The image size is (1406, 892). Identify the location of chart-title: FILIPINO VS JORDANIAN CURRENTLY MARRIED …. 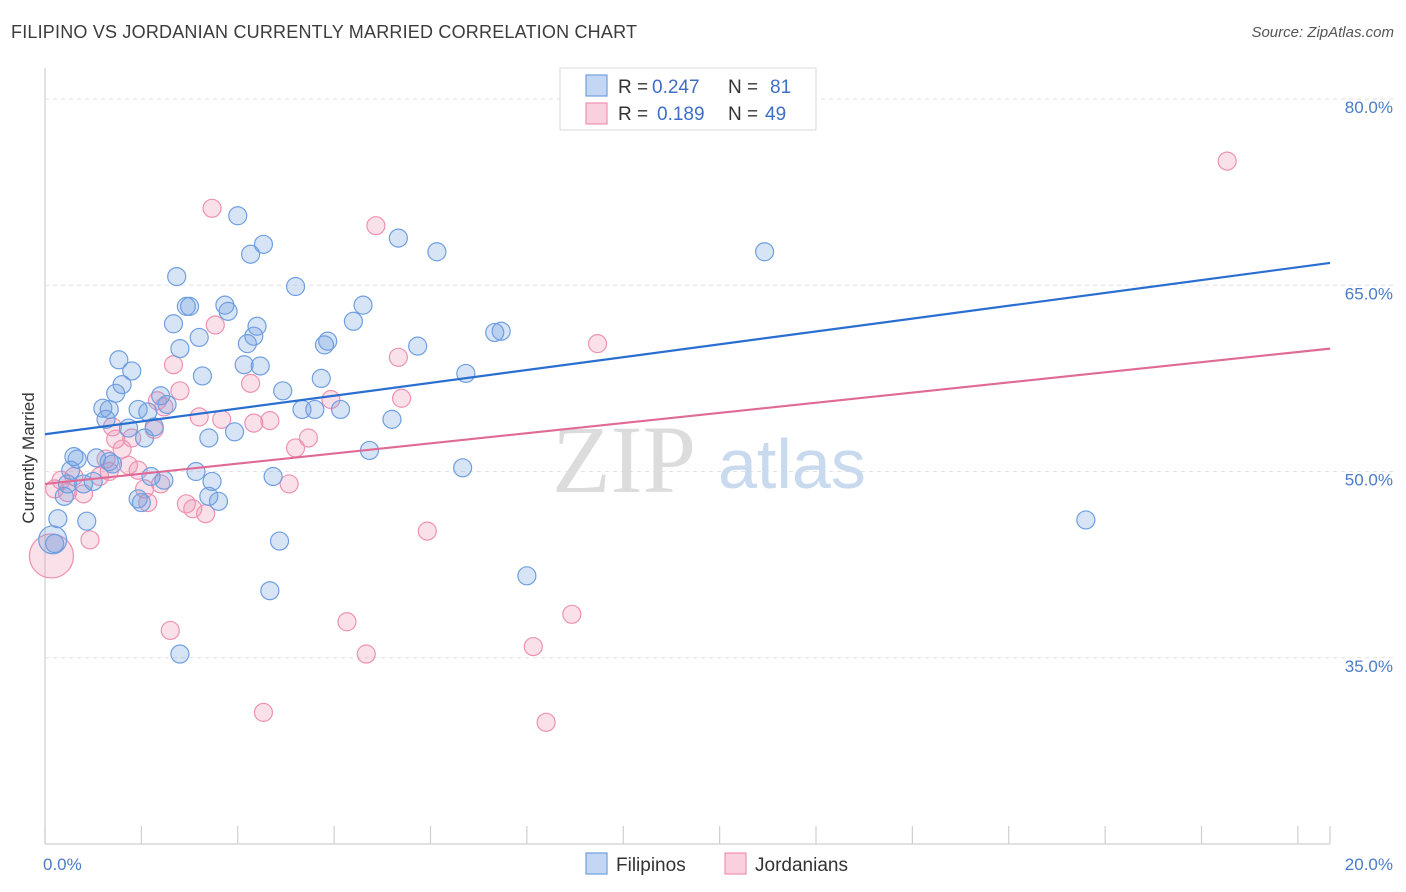
(324, 32).